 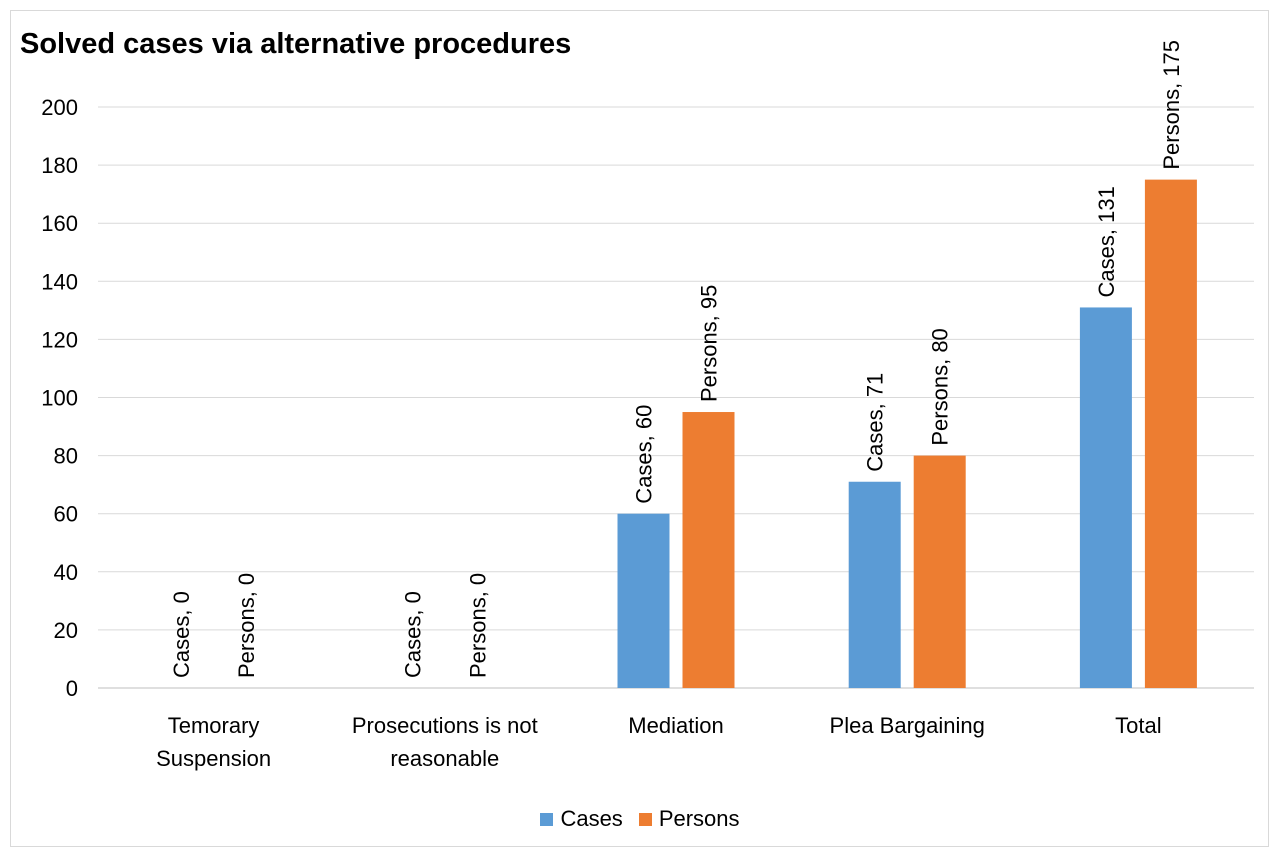 What do you see at coordinates (296, 44) in the screenshot?
I see `chart-title: Solved cases via alternative procedures` at bounding box center [296, 44].